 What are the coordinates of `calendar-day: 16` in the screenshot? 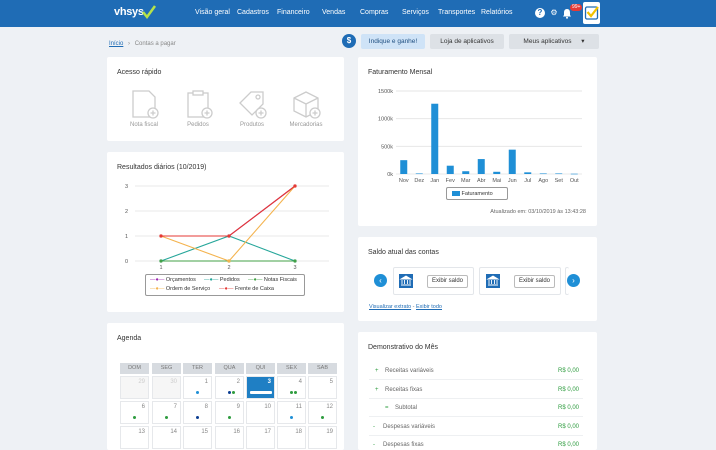 It's located at (229, 437).